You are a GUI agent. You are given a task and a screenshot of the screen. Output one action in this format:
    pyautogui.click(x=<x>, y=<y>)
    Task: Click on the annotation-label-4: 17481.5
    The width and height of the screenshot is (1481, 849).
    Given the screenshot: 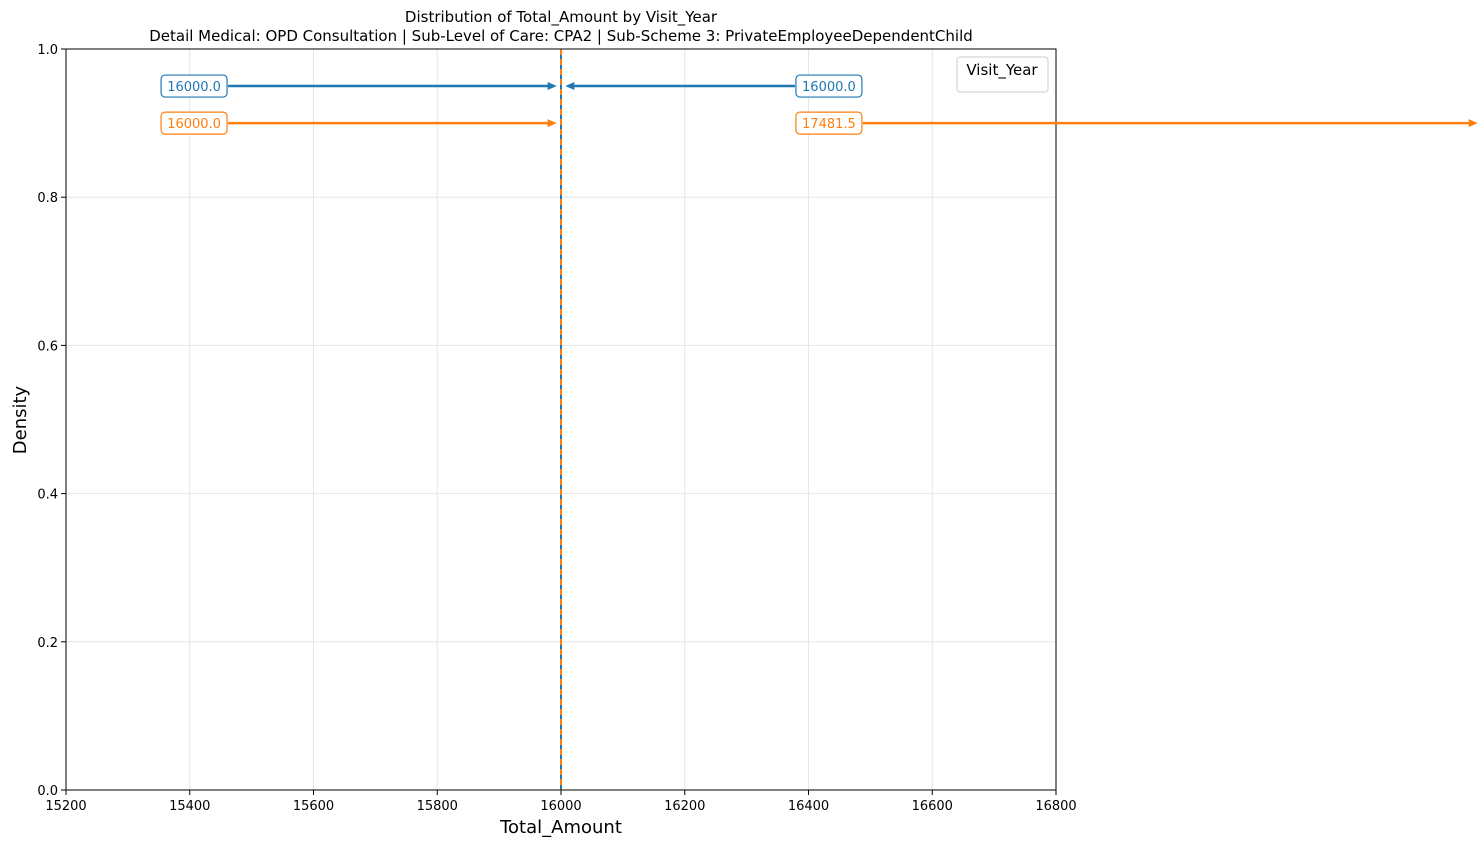 What is the action you would take?
    pyautogui.click(x=829, y=124)
    